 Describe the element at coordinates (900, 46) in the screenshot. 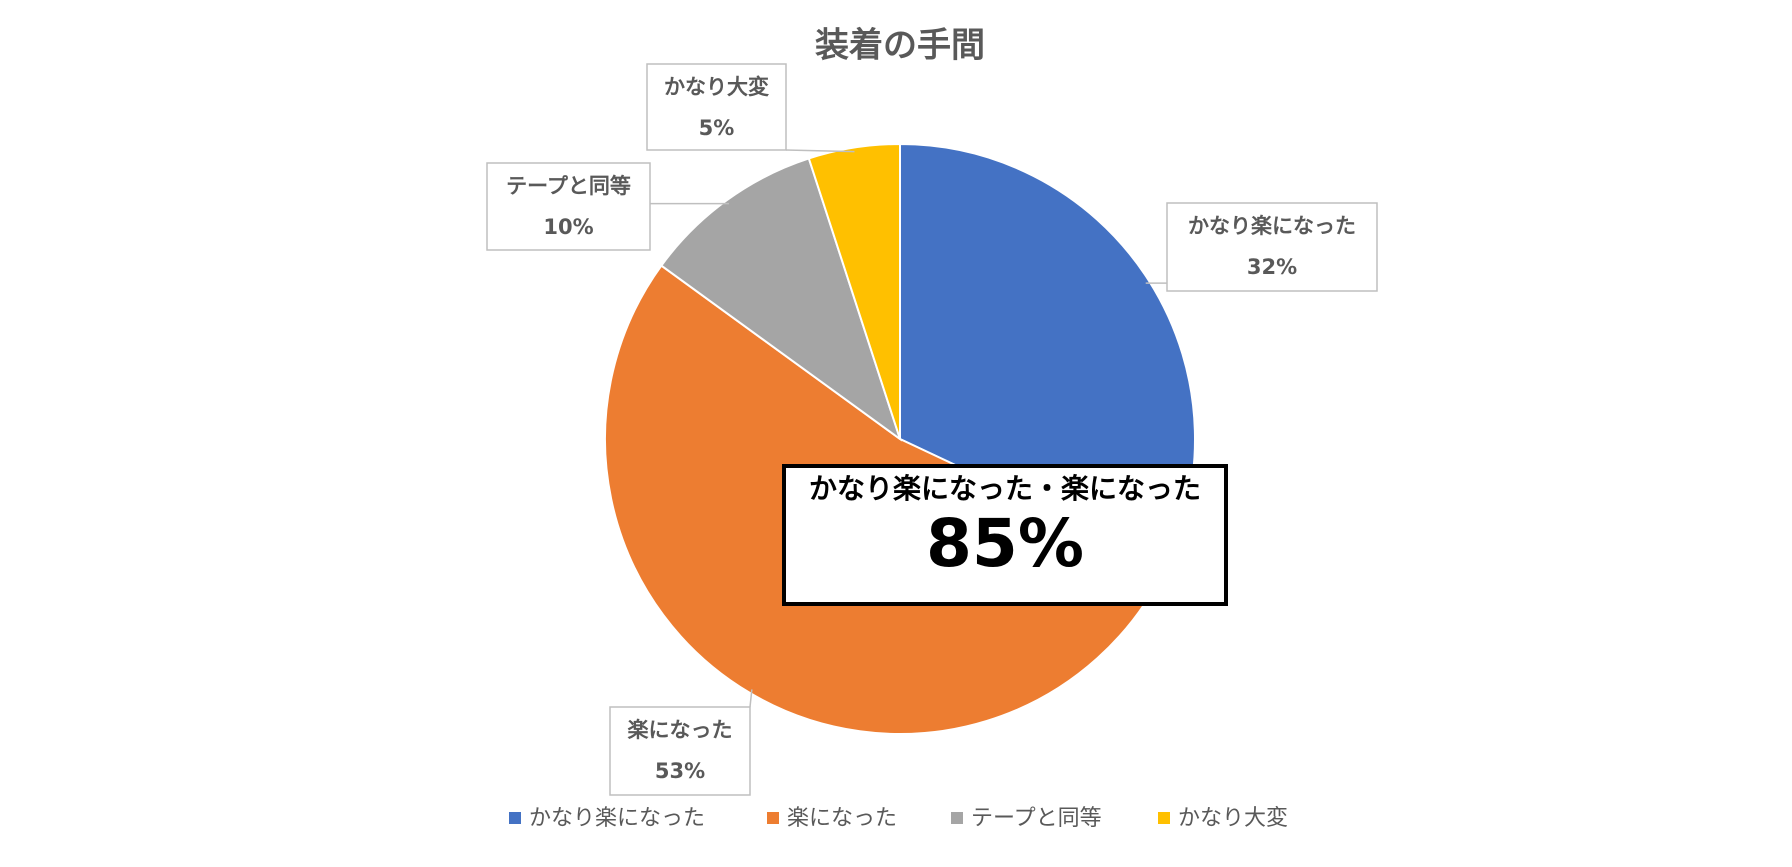

I see `chart-title: 装着の手間` at that location.